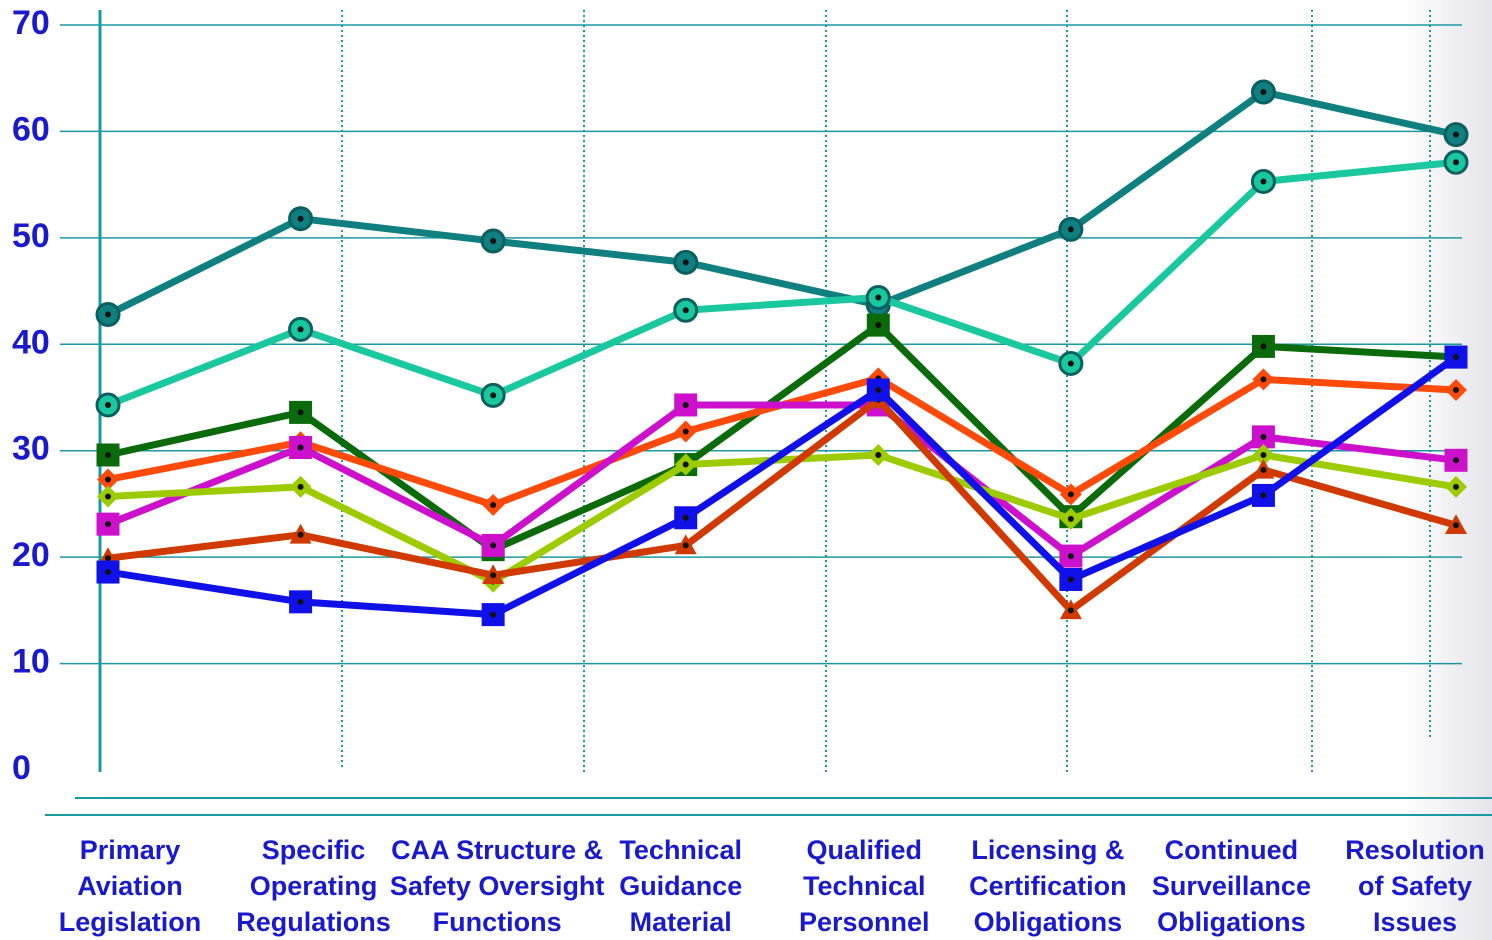 Image resolution: width=1492 pixels, height=940 pixels. Describe the element at coordinates (31, 342) in the screenshot. I see `y-tick-label: 40` at that location.